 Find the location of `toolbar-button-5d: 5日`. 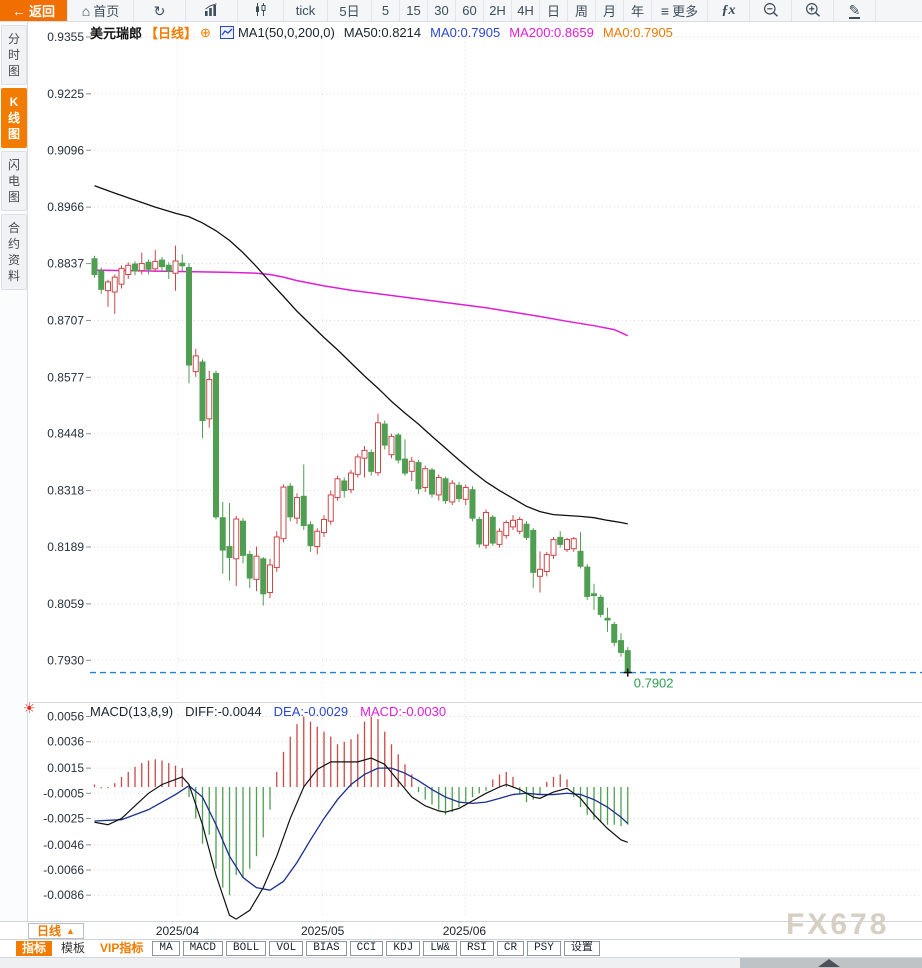

toolbar-button-5d: 5日 is located at coordinates (350, 10).